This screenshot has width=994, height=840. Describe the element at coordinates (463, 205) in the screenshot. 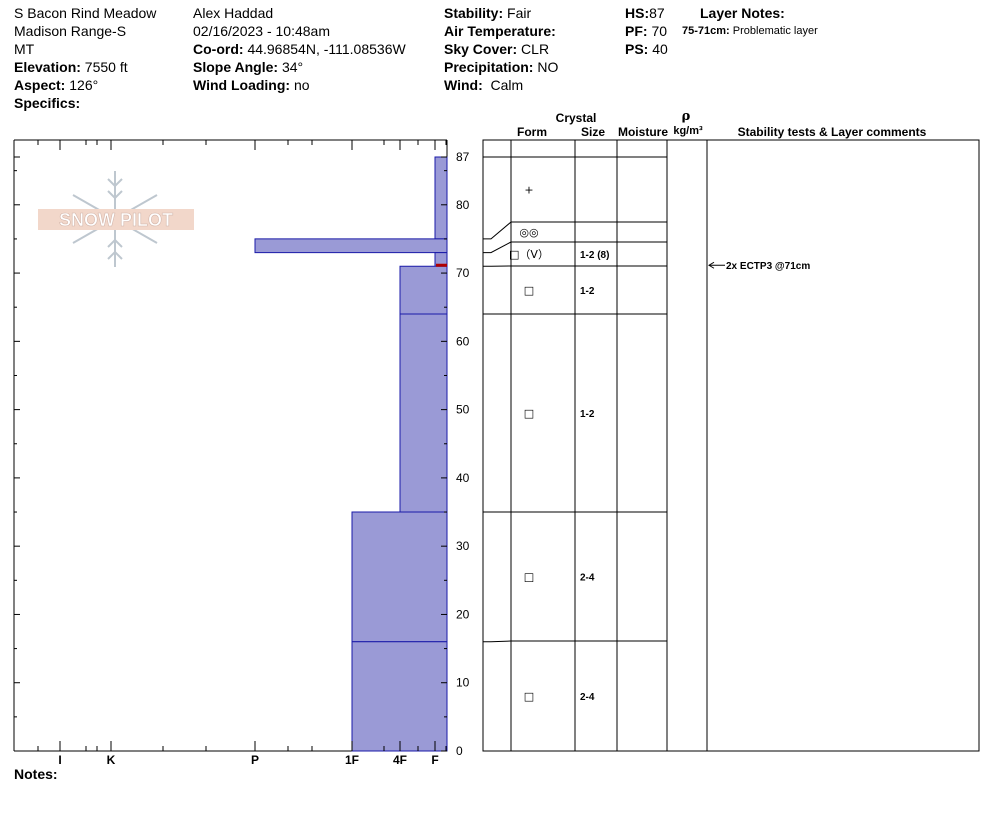

I see `y-tick-label: 80` at that location.